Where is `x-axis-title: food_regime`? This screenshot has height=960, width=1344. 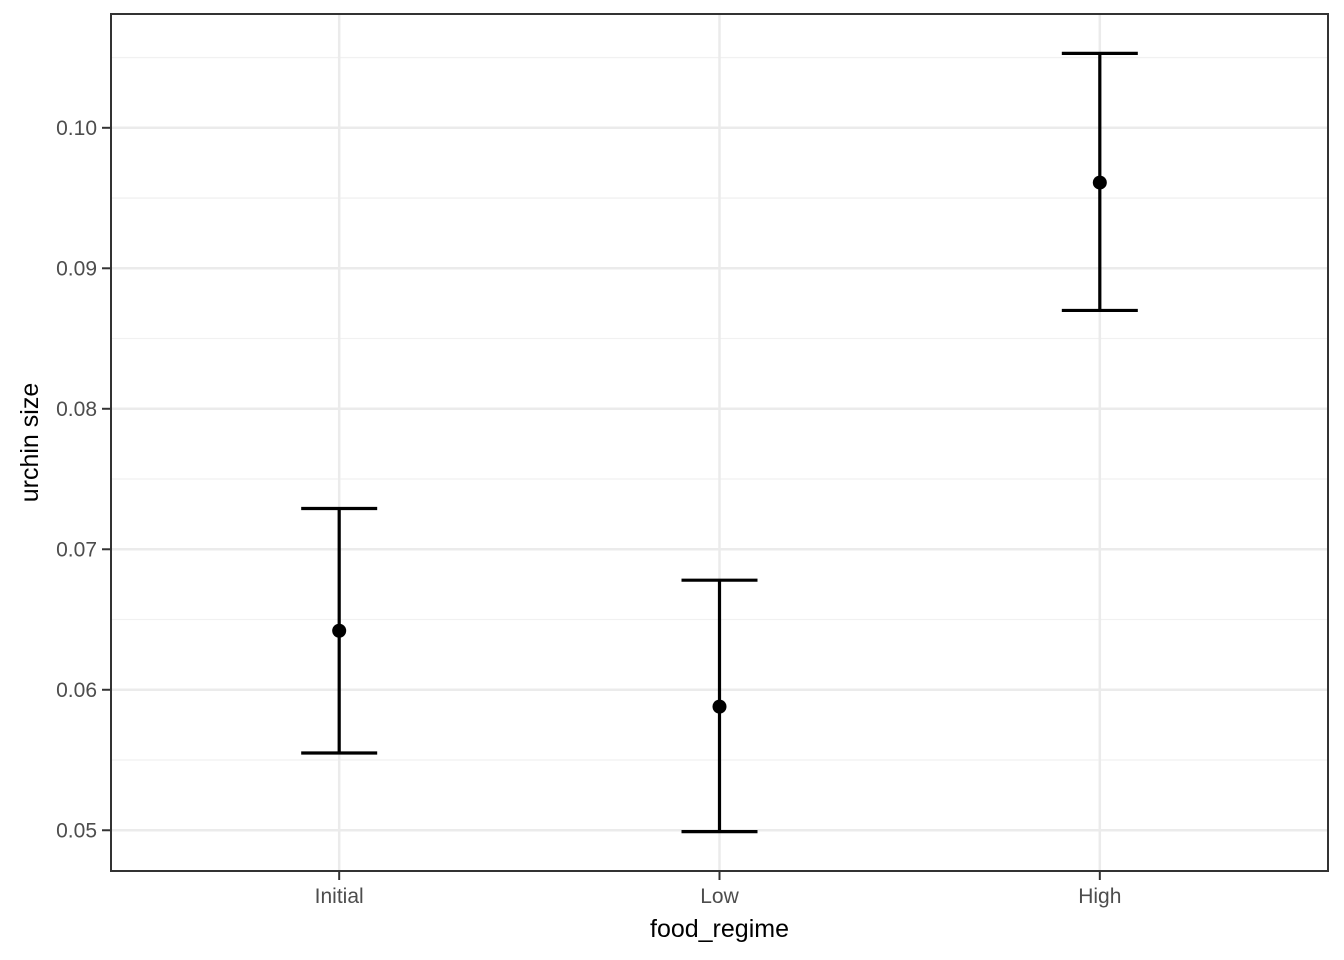 x-axis-title: food_regime is located at coordinates (719, 929).